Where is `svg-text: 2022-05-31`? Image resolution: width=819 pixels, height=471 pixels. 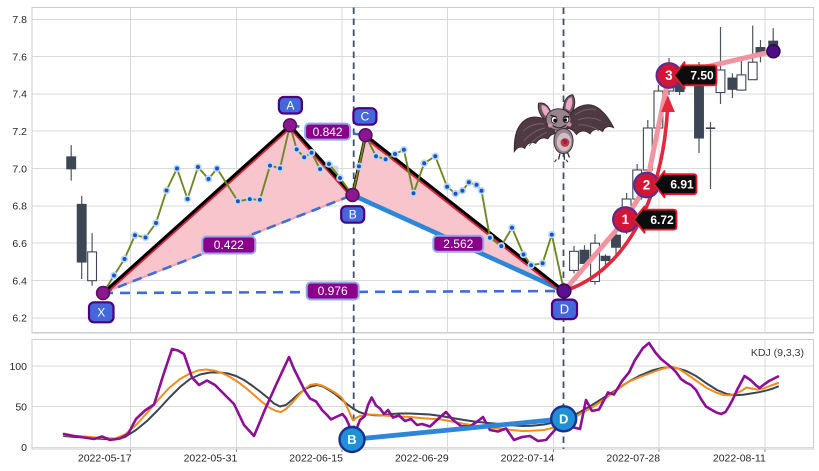 svg-text: 2022-05-31 is located at coordinates (211, 459).